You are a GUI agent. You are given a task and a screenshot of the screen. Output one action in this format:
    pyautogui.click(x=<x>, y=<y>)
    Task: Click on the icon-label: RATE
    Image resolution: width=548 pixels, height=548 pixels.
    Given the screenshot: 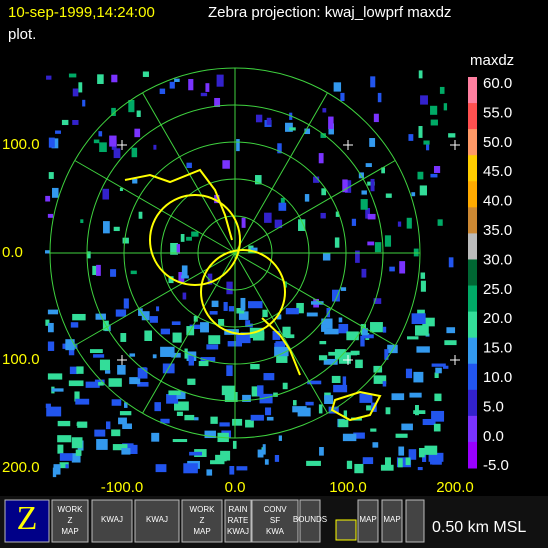 What is the action you would take?
    pyautogui.click(x=238, y=520)
    